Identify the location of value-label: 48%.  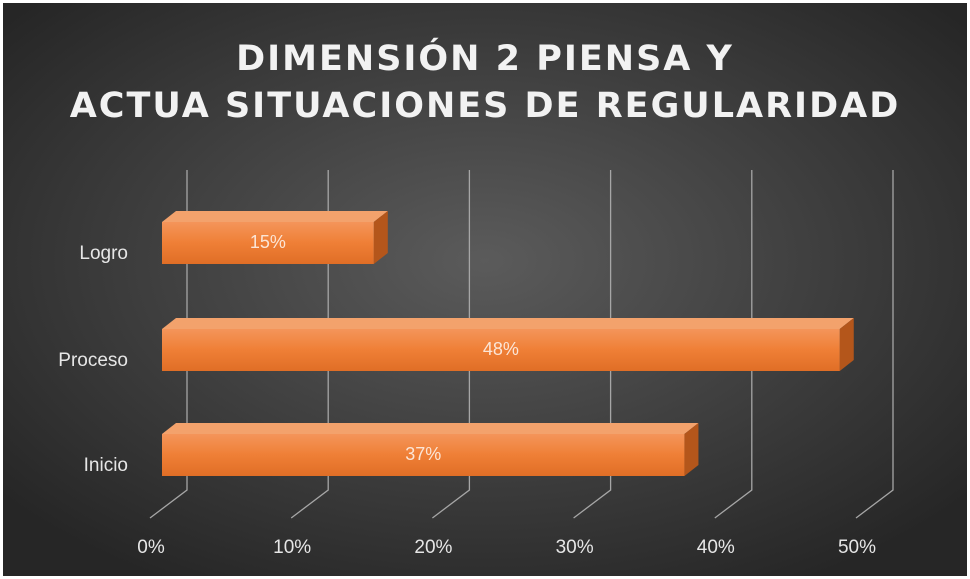
(501, 349).